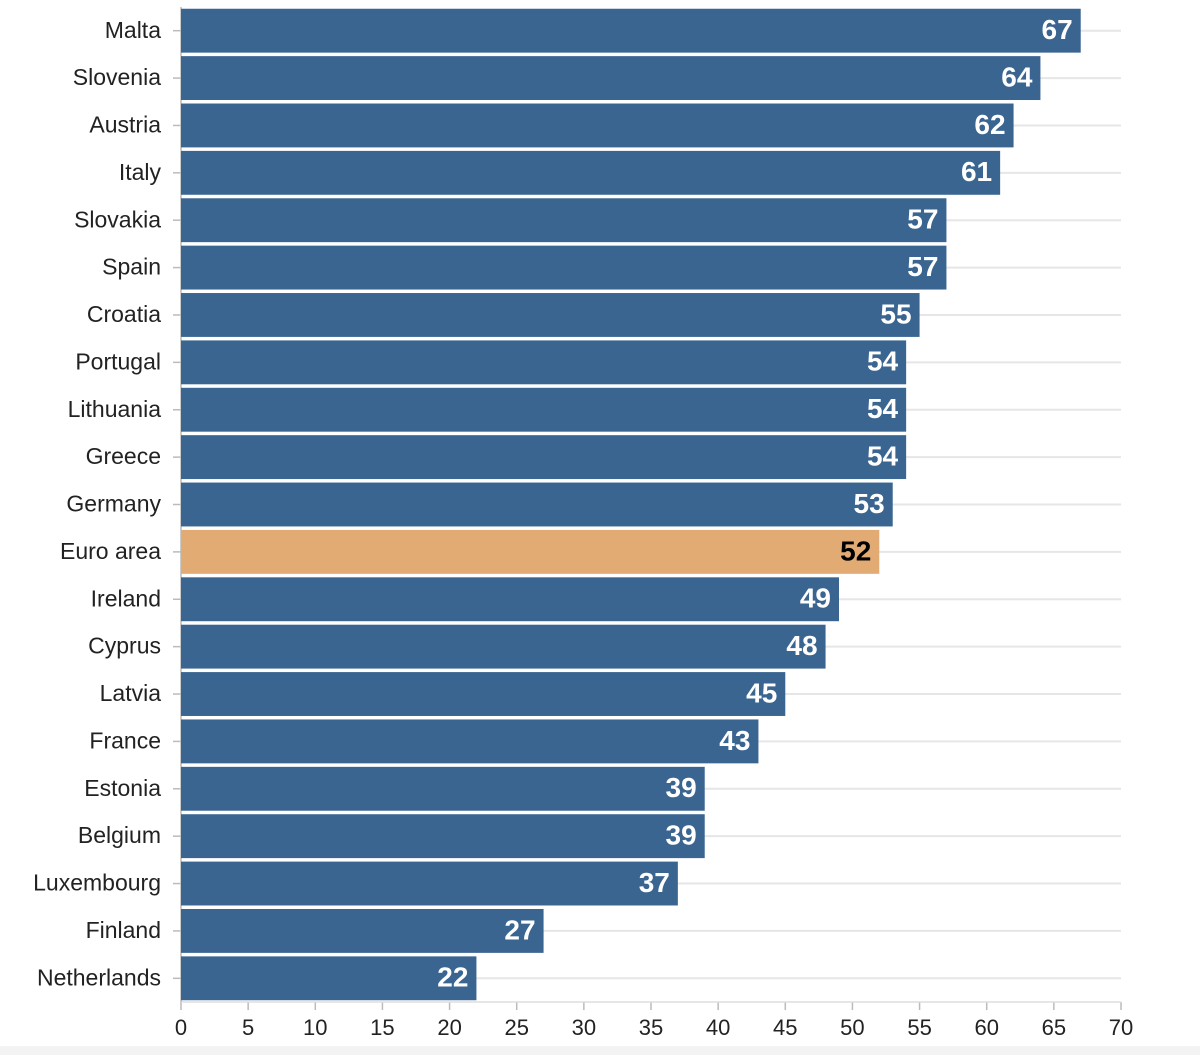 The image size is (1200, 1055). Describe the element at coordinates (115, 409) in the screenshot. I see `y-tick-label: Lithuania` at that location.